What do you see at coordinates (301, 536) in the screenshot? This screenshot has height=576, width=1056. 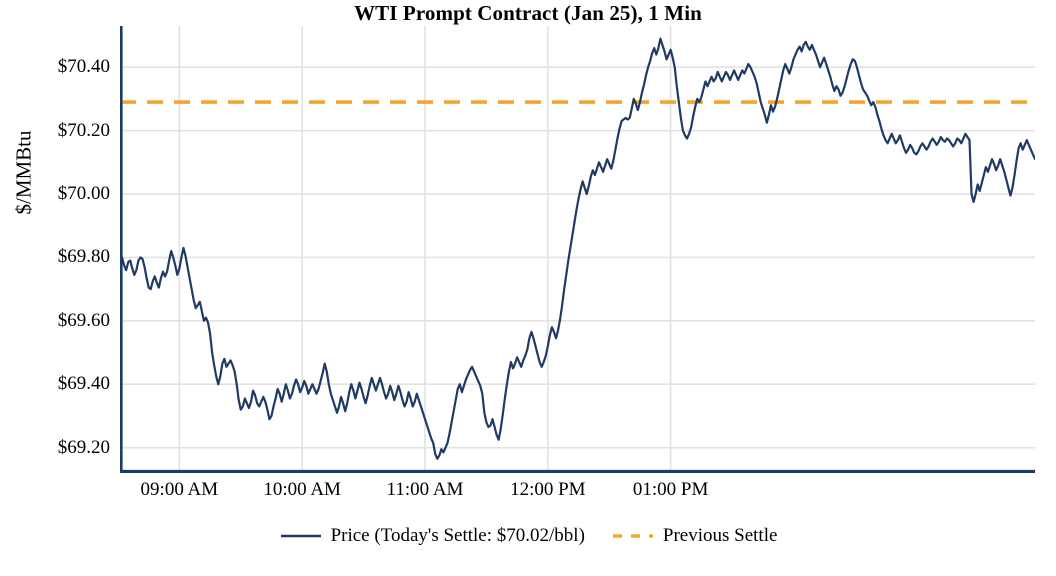 I see `solid-line-swatch` at bounding box center [301, 536].